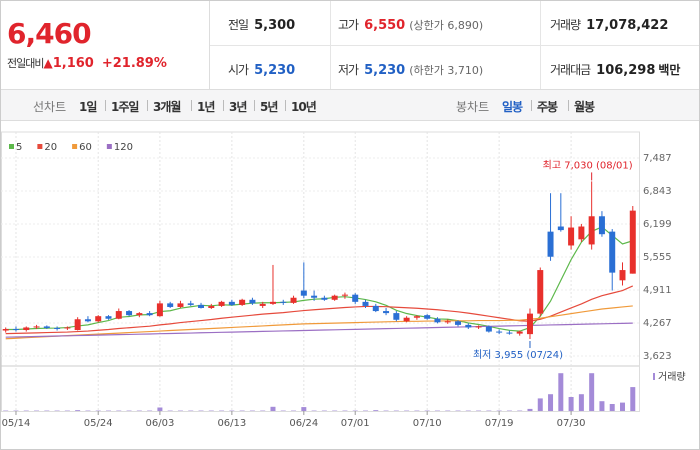 This screenshot has width=700, height=450. Describe the element at coordinates (98, 423) in the screenshot. I see `x-tick-label: 05/24` at that location.